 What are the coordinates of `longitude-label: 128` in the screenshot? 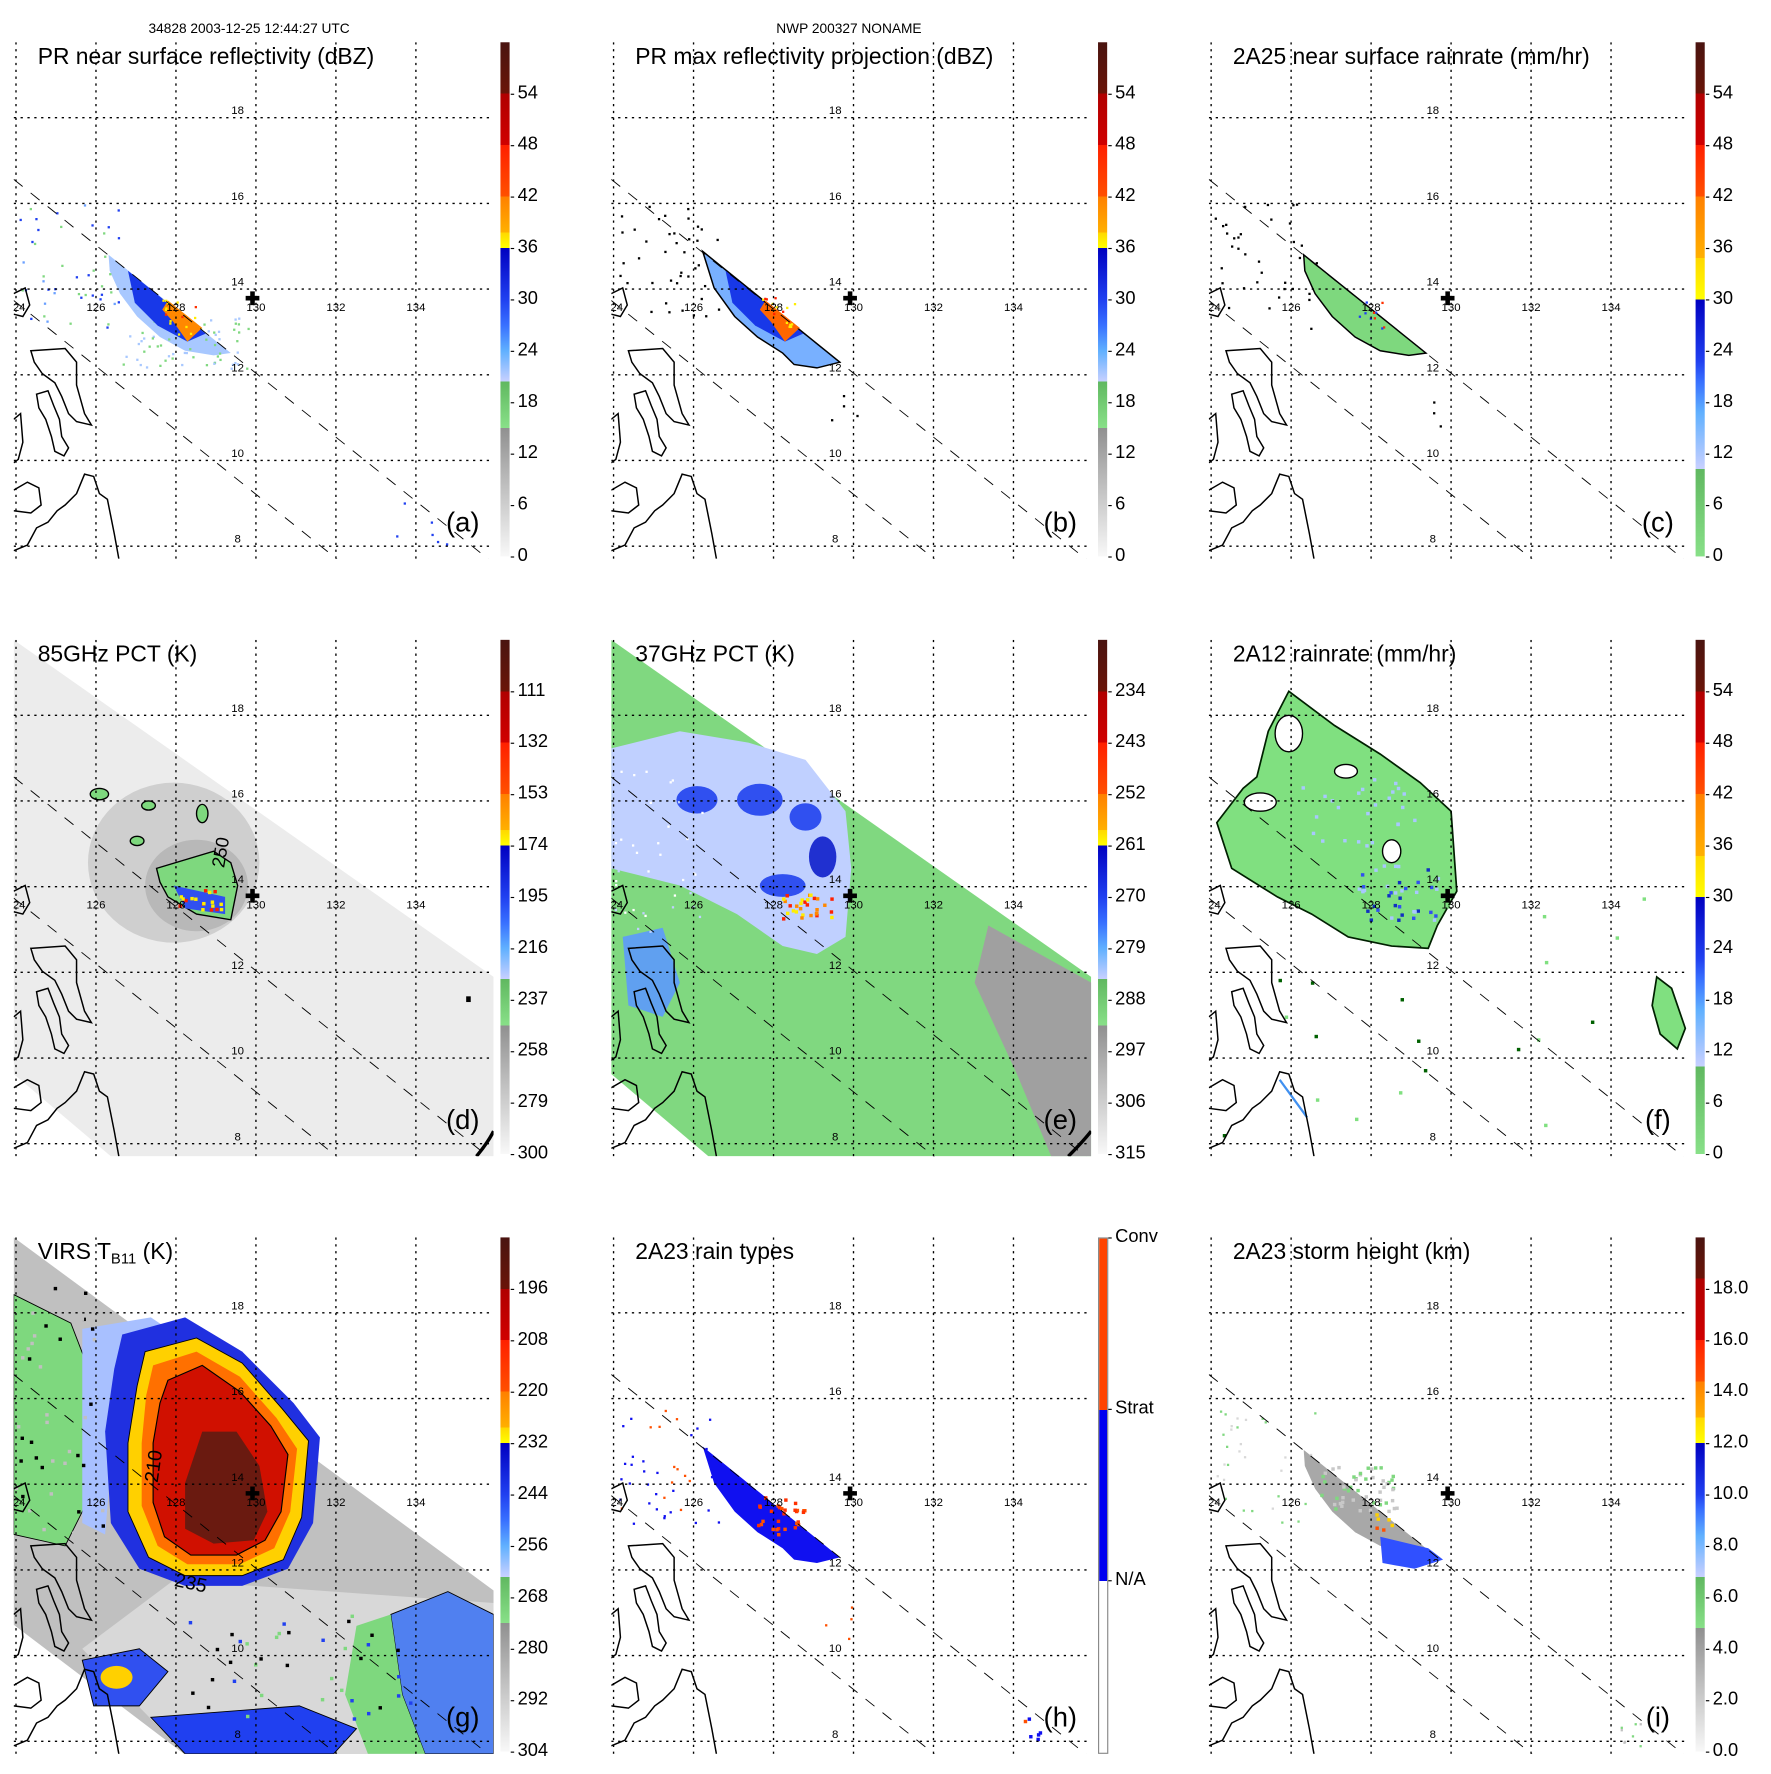 It's located at (773, 308).